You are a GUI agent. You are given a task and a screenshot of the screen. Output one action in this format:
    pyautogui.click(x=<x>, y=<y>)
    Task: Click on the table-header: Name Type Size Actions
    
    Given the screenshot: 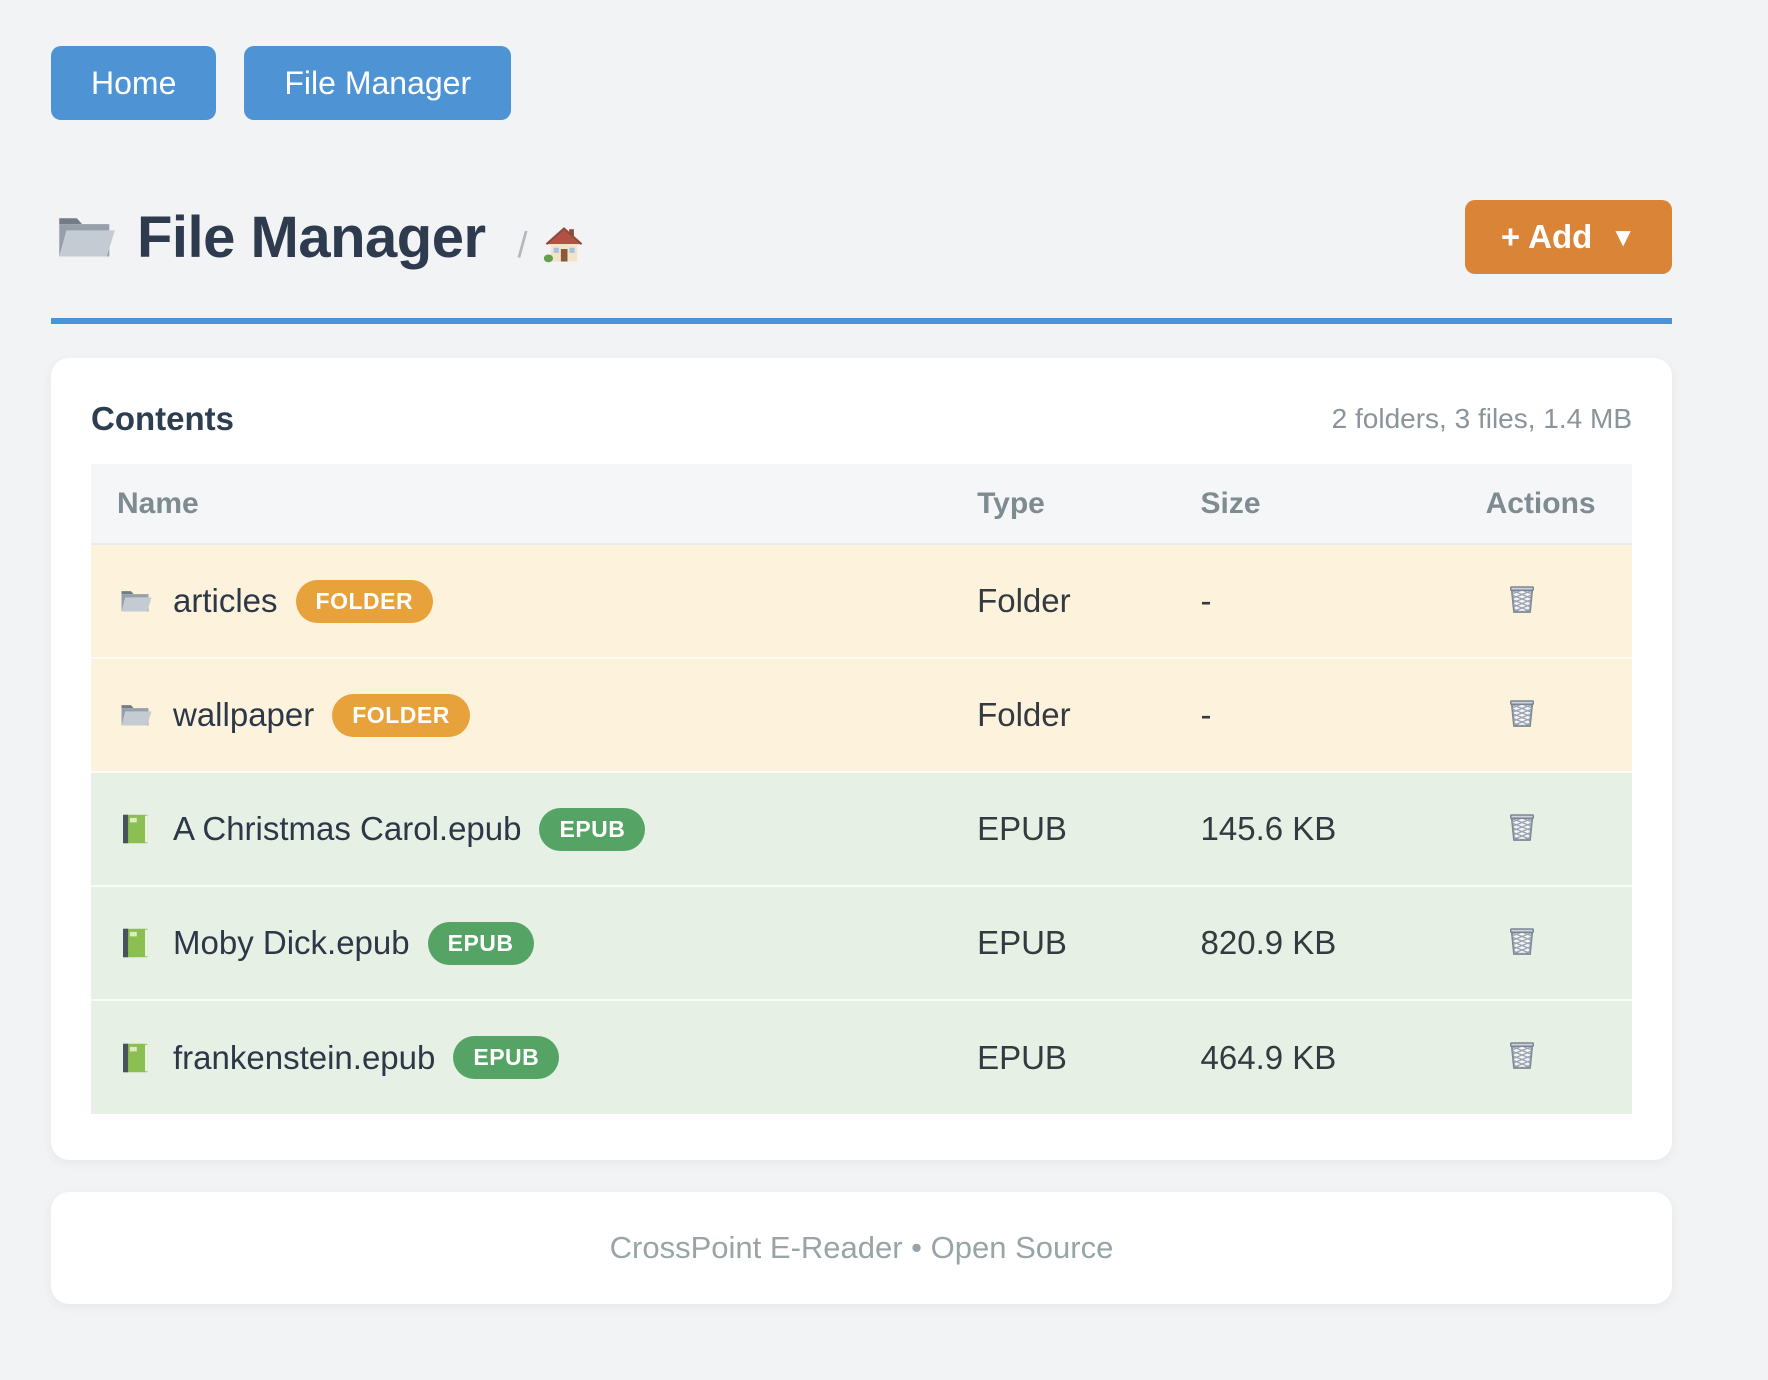 What is the action you would take?
    pyautogui.click(x=861, y=504)
    